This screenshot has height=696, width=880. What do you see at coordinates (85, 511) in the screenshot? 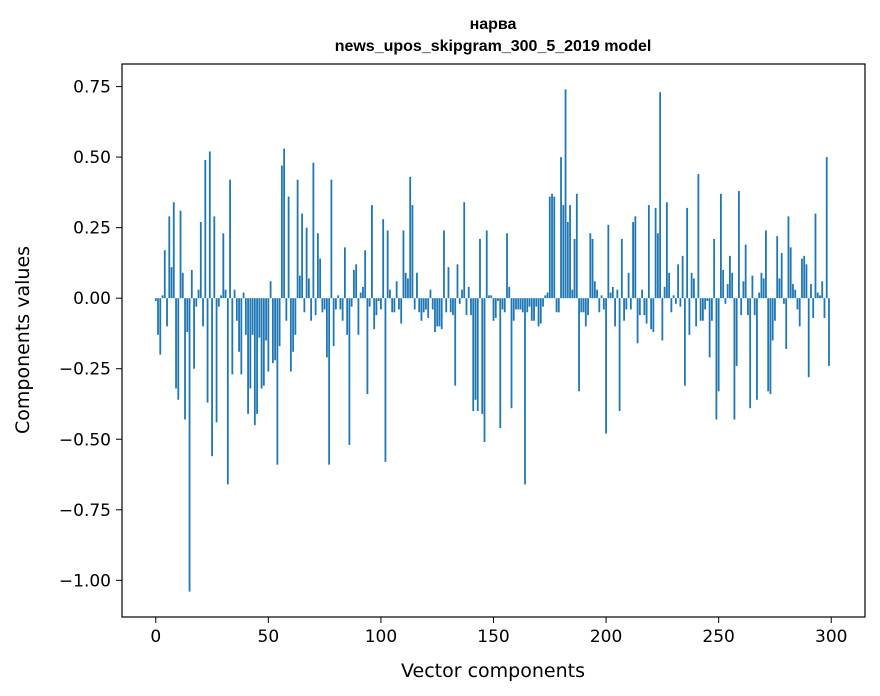
I see `y-tick-label: −0.75` at bounding box center [85, 511].